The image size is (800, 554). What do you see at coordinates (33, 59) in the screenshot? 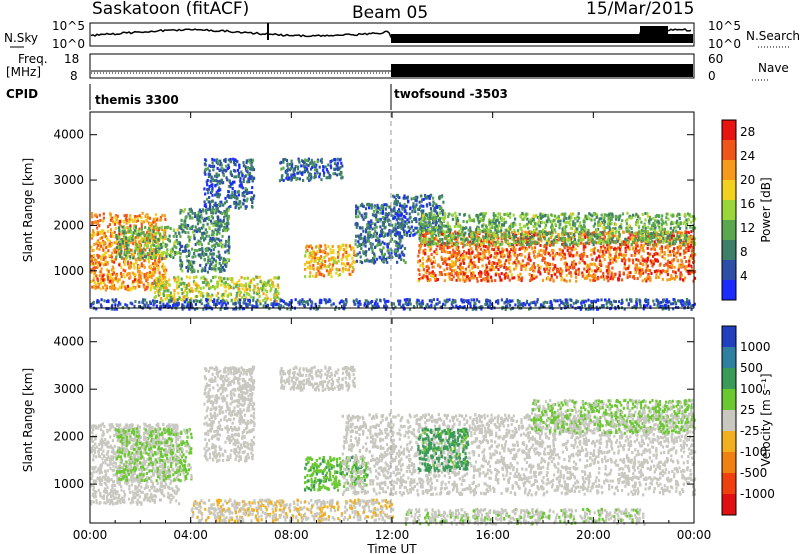
I see `freq-label: Freq.` at bounding box center [33, 59].